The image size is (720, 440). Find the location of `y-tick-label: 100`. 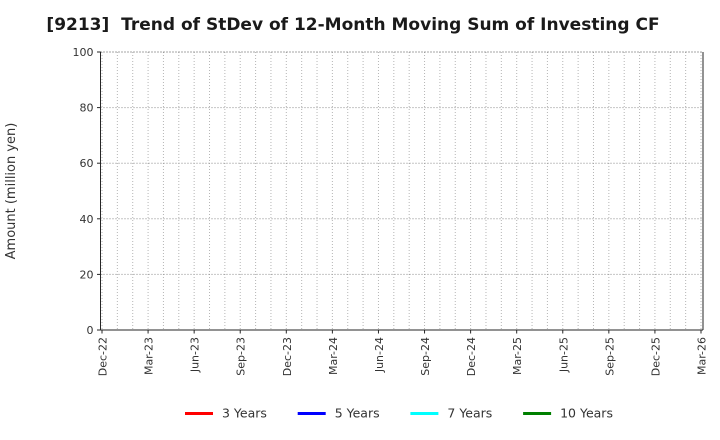

y-tick-label: 100 is located at coordinates (83, 52).